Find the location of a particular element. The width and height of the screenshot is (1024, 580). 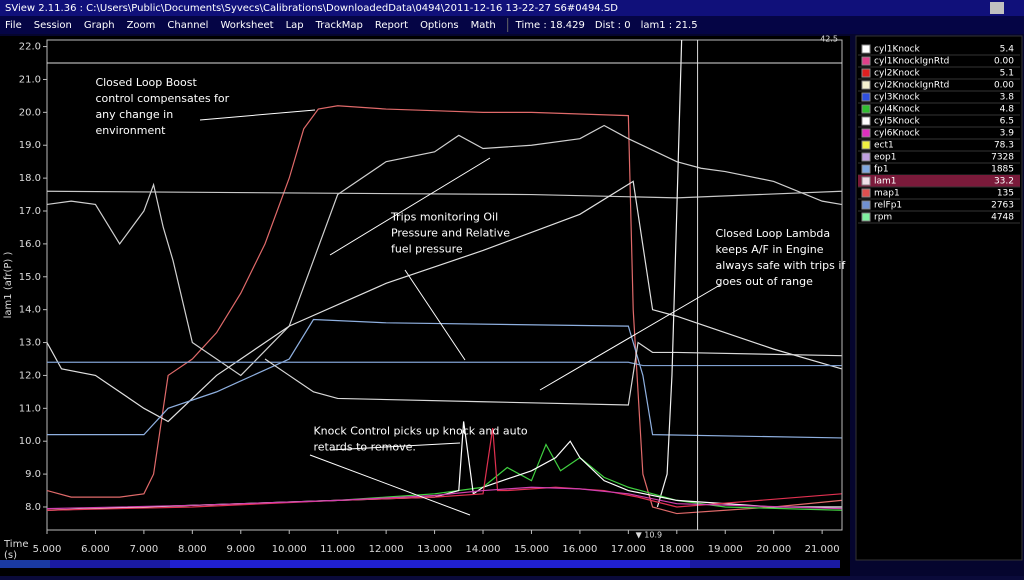

channel-name: relFp1 is located at coordinates (888, 206).